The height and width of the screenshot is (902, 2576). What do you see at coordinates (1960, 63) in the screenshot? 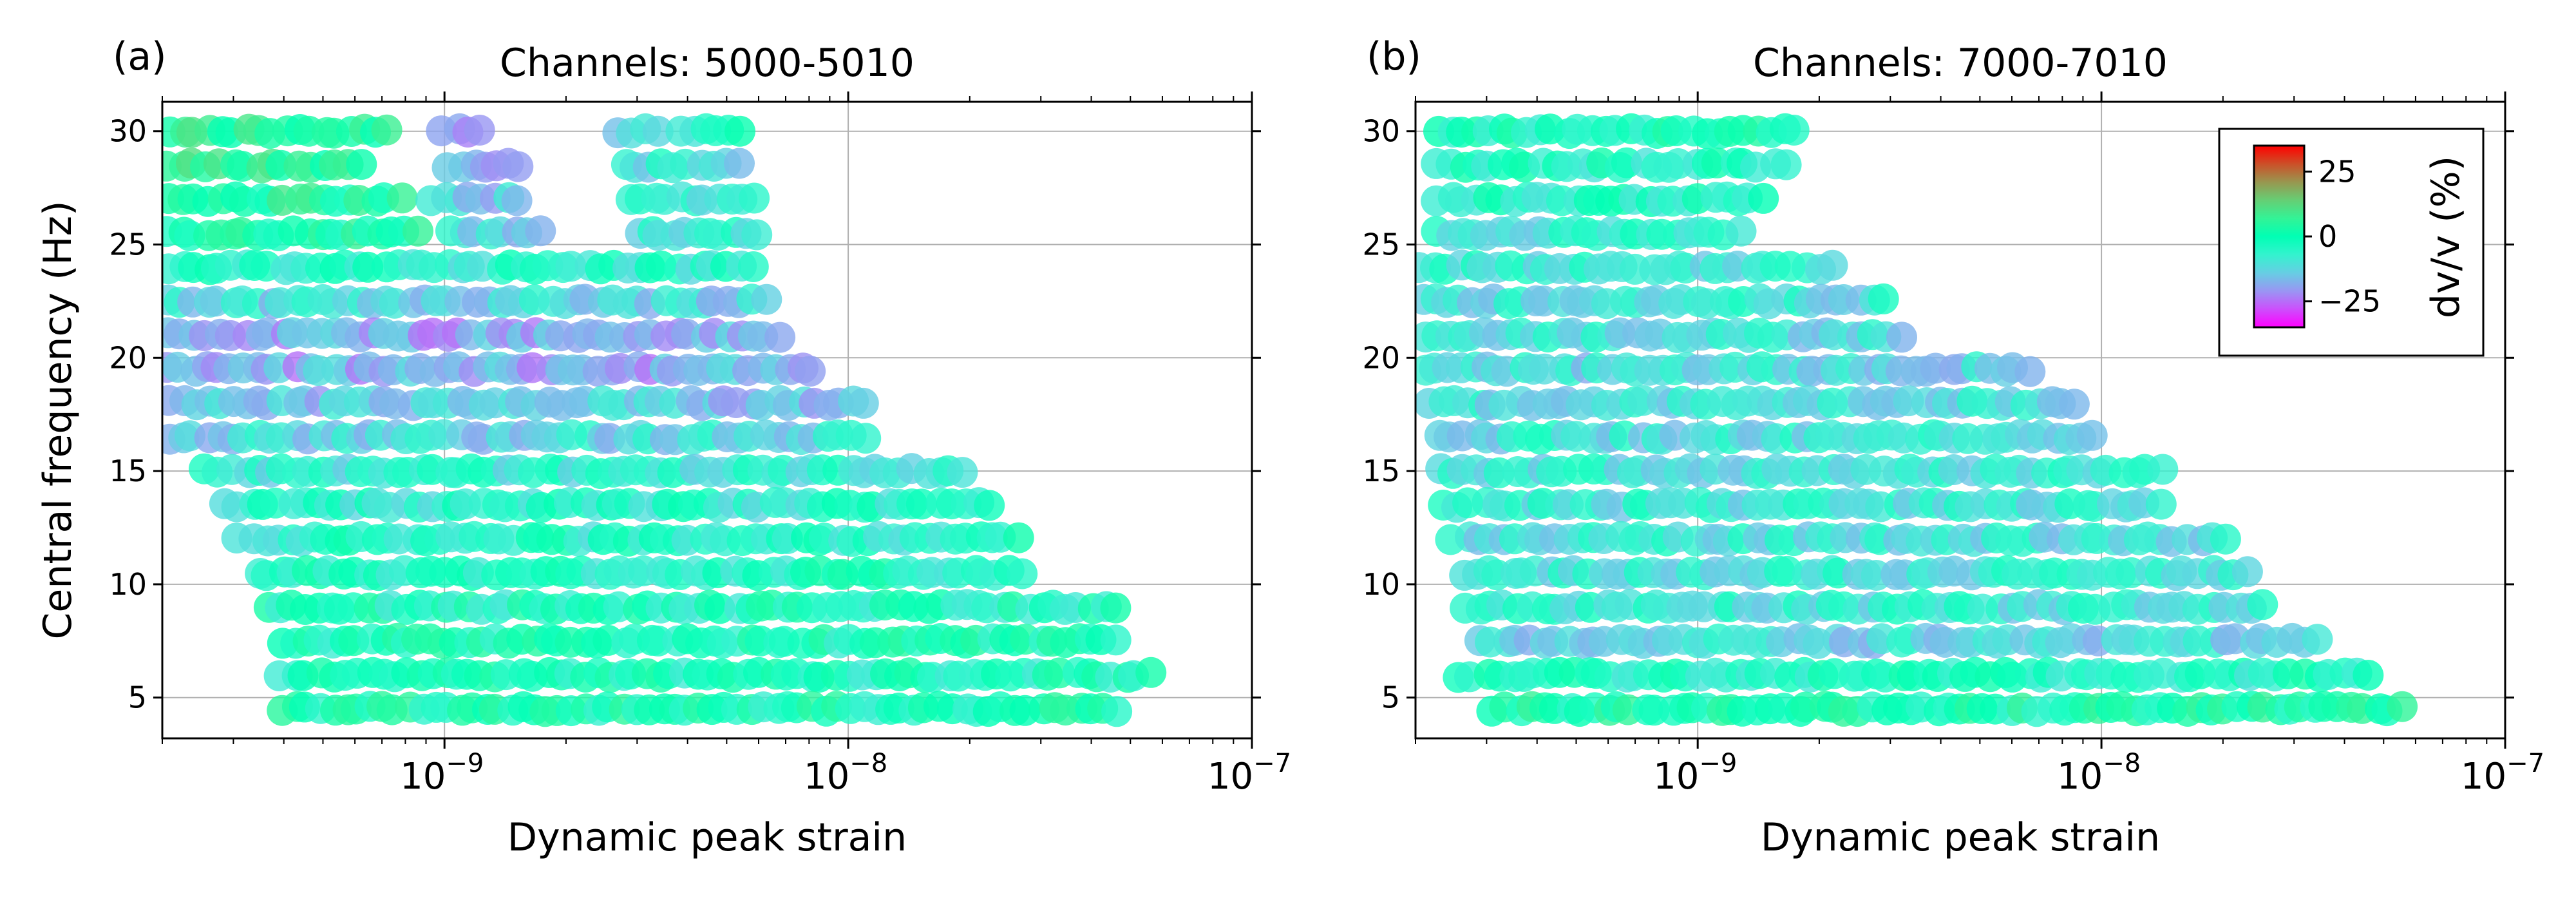
I see `chart-title: Channels: 7000-7010` at bounding box center [1960, 63].